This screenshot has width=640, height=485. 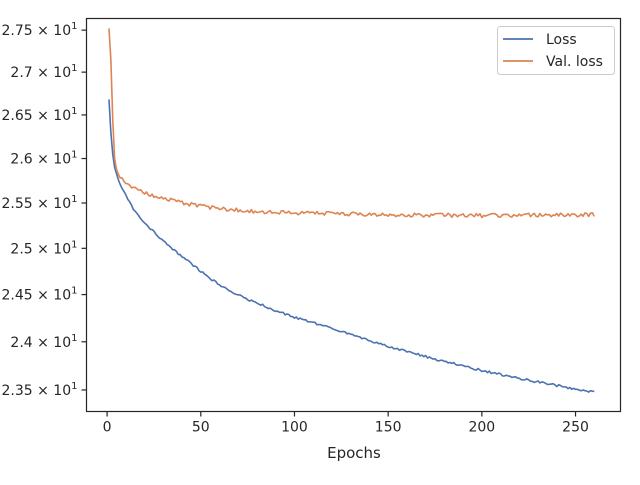 What do you see at coordinates (40, 203) in the screenshot?
I see `y-tick-label: 2.55 × 10¹` at bounding box center [40, 203].